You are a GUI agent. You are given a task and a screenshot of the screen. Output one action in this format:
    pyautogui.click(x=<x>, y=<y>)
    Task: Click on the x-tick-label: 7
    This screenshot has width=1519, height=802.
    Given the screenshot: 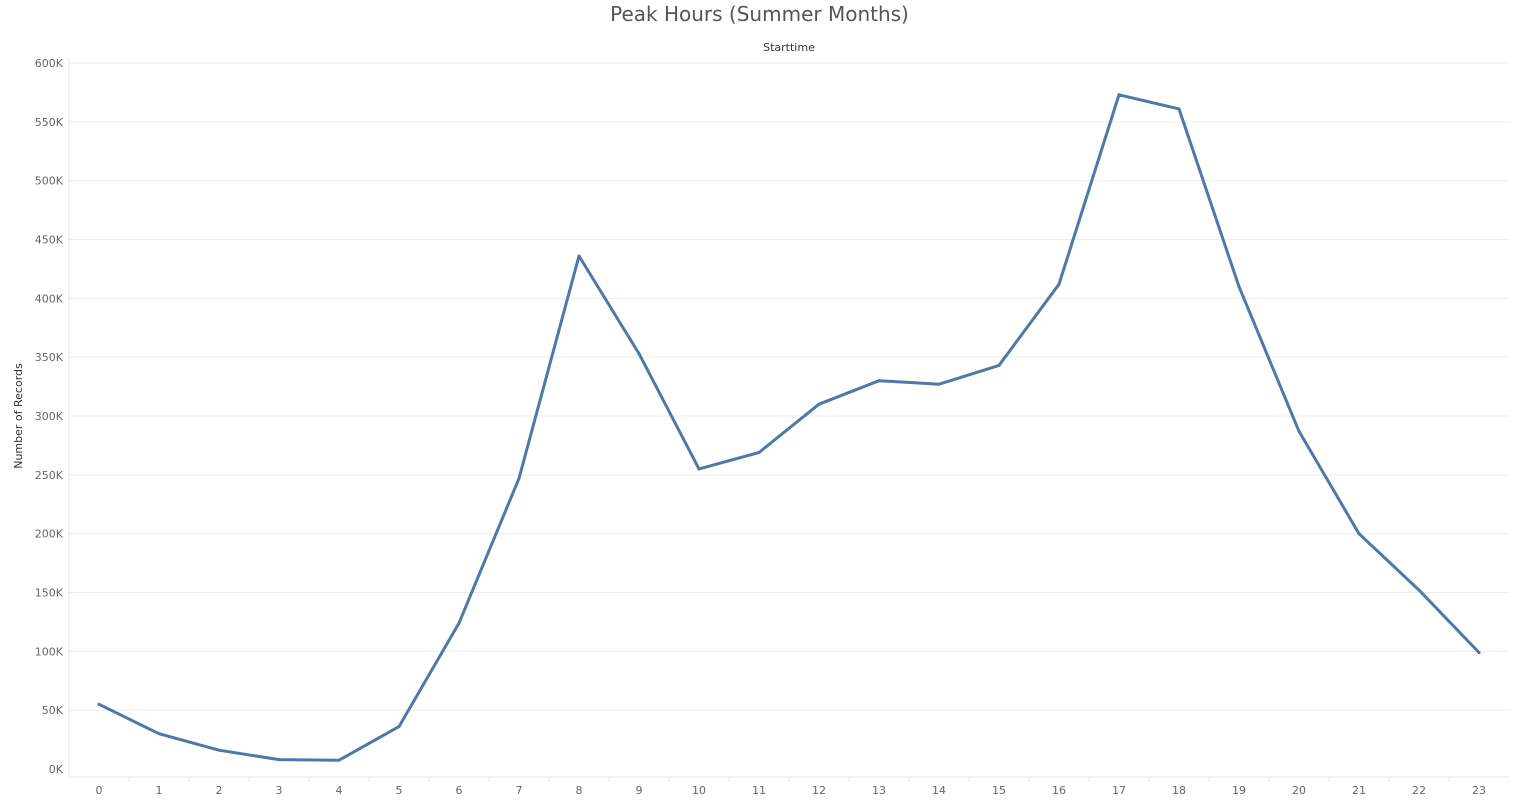 What is the action you would take?
    pyautogui.click(x=519, y=790)
    